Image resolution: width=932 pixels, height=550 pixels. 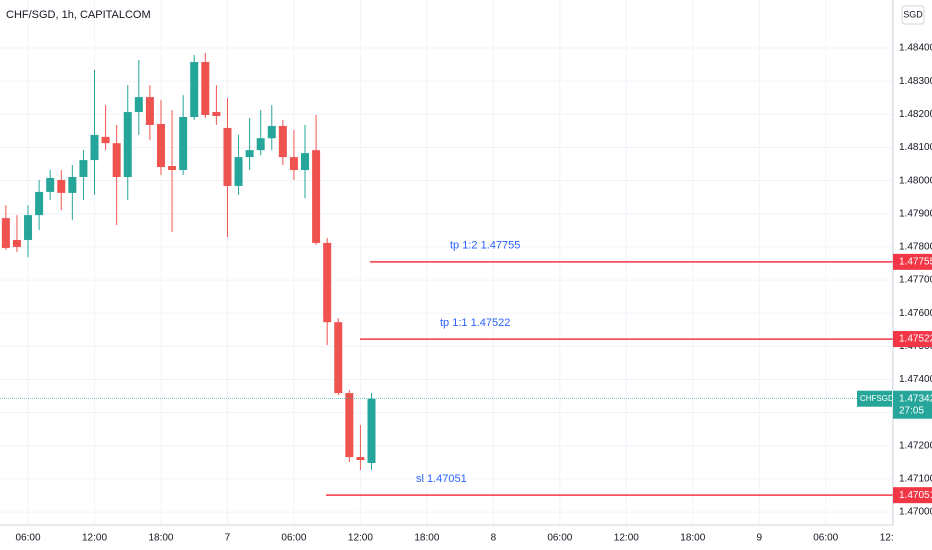 What do you see at coordinates (465, 15) in the screenshot?
I see `labels: CHF/SGD, 1h, CAPITALCOM SGD` at bounding box center [465, 15].